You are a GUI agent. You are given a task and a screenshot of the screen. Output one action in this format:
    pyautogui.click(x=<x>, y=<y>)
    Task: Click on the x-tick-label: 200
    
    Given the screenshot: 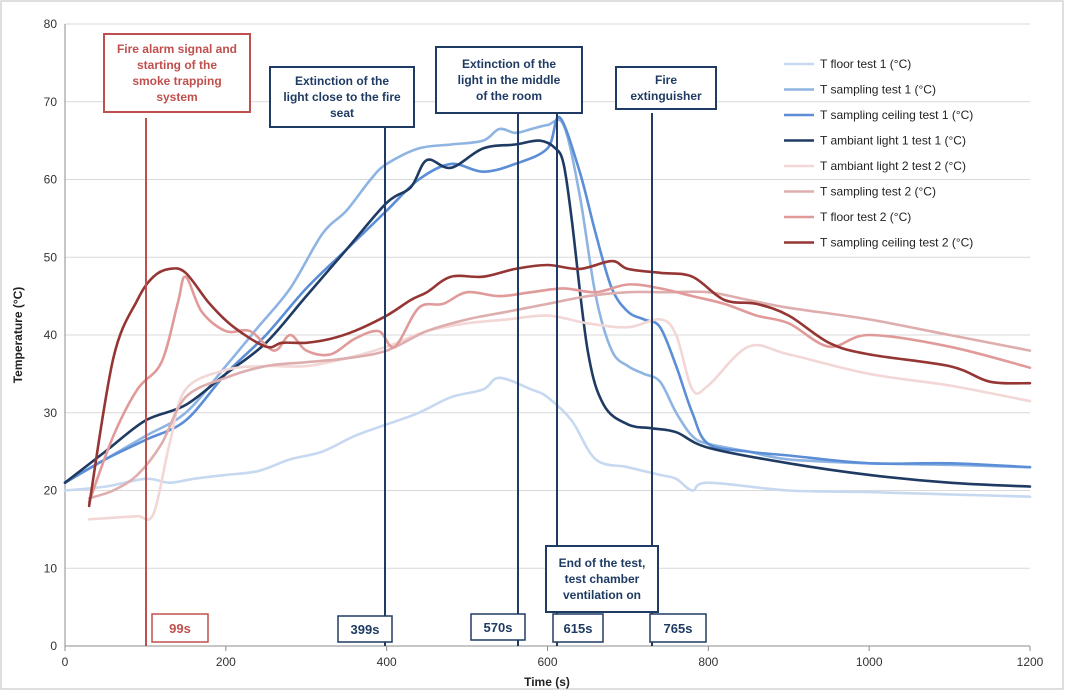 What is the action you would take?
    pyautogui.click(x=226, y=662)
    